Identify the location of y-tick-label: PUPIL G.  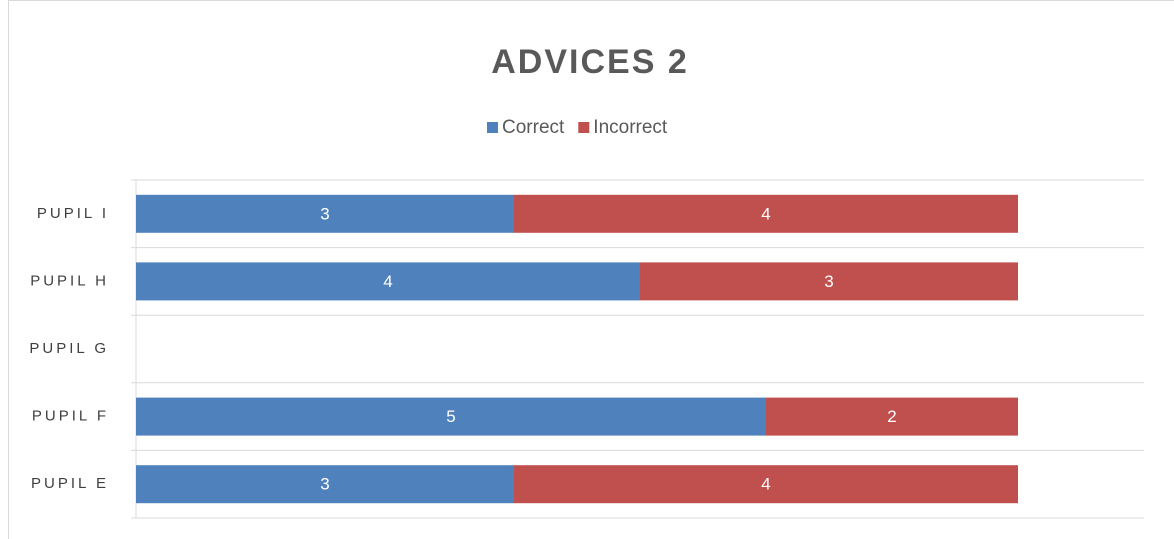
(69, 348).